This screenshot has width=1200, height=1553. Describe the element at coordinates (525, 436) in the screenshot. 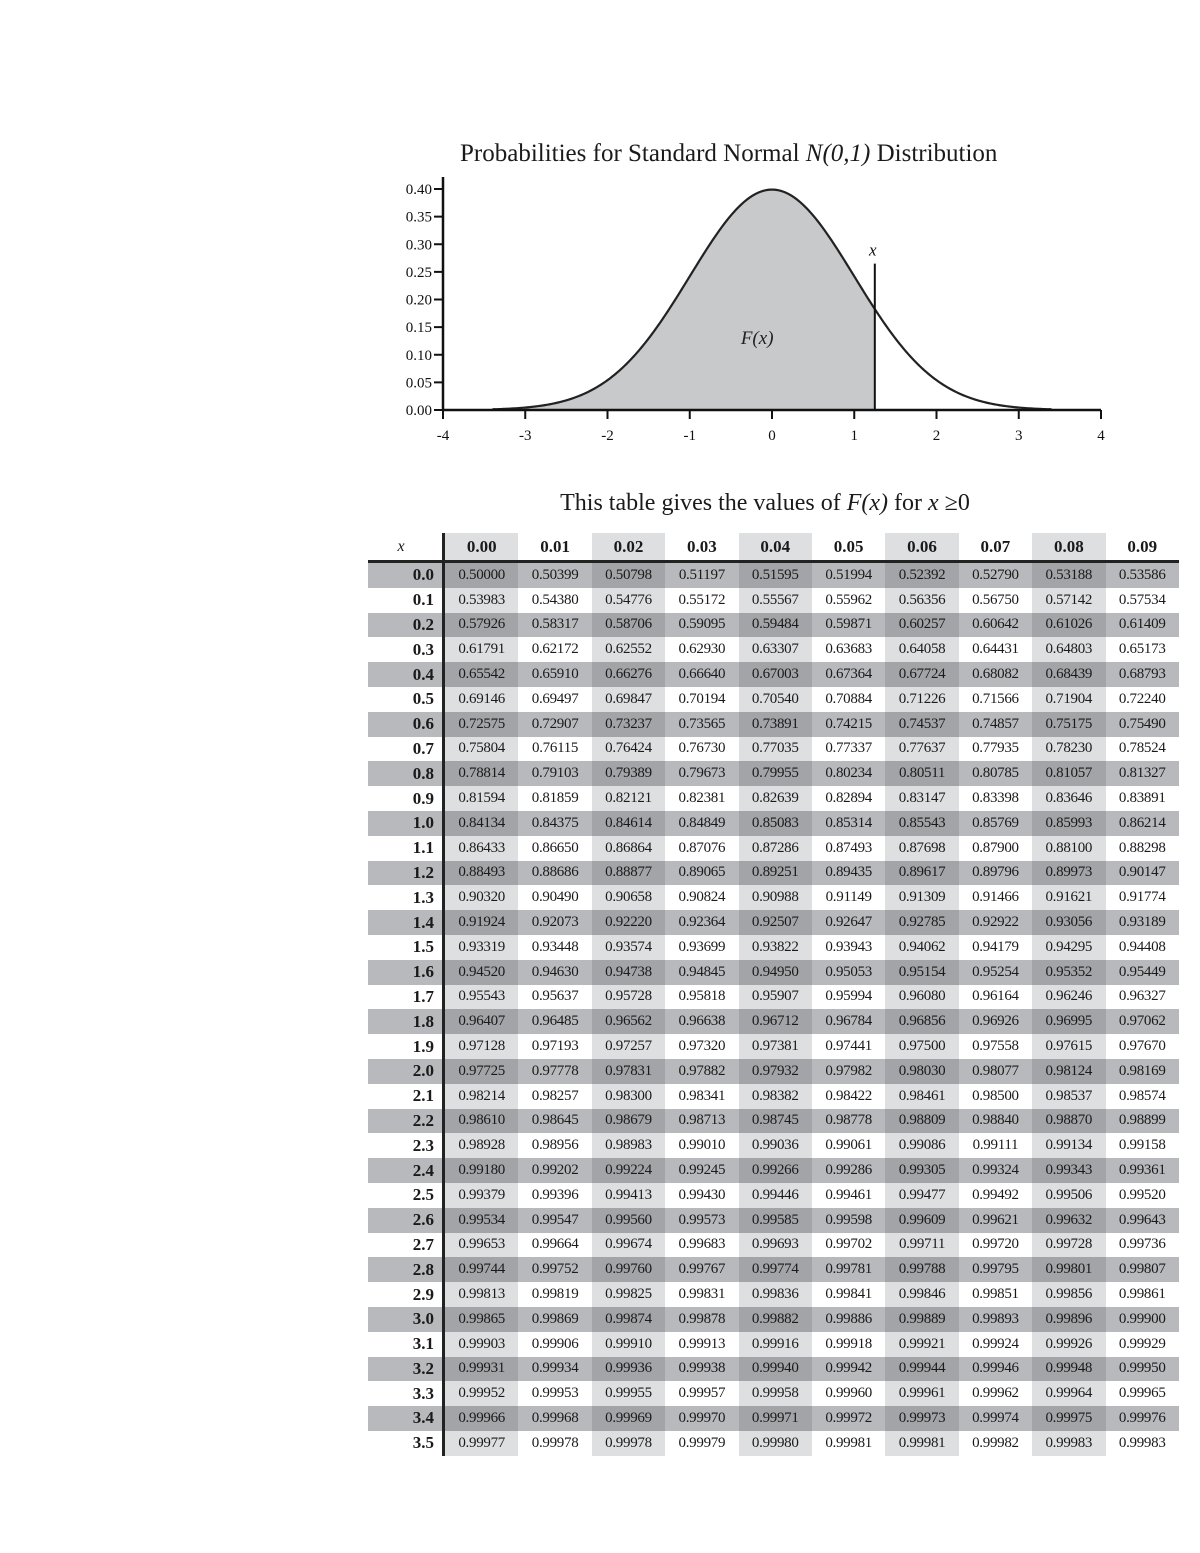

I see `x-tick-label: -3` at that location.